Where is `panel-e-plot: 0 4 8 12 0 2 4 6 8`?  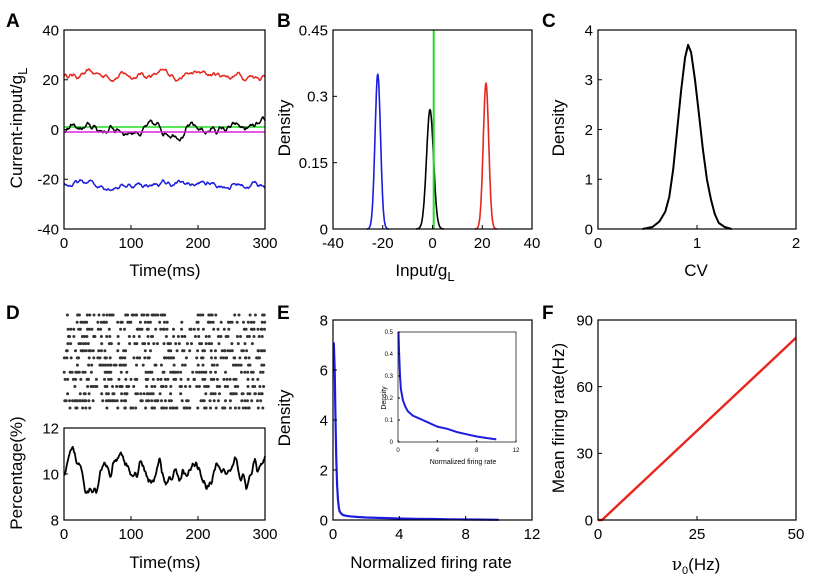 panel-e-plot: 0 4 8 12 0 2 4 6 8 is located at coordinates (430, 427).